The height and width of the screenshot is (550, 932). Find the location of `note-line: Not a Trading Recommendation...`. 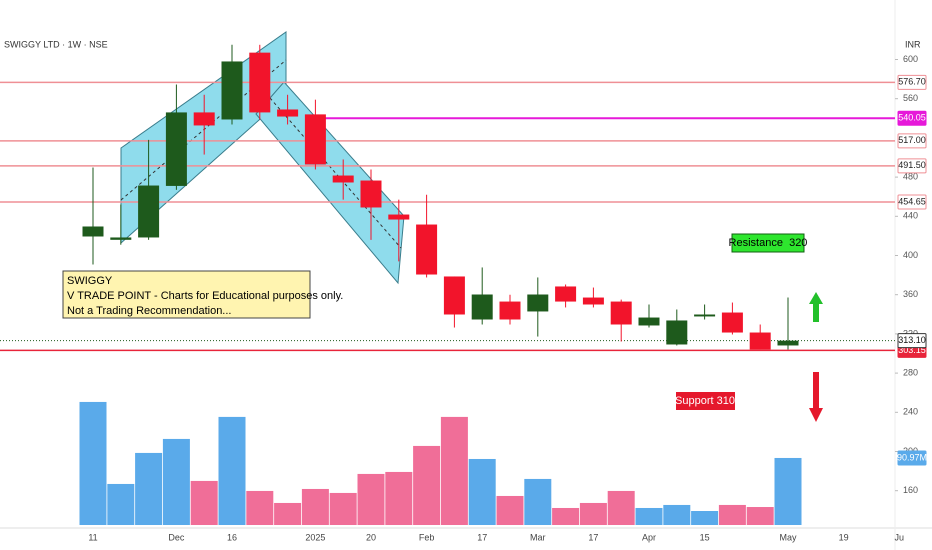

note-line: Not a Trading Recommendation... is located at coordinates (149, 311).